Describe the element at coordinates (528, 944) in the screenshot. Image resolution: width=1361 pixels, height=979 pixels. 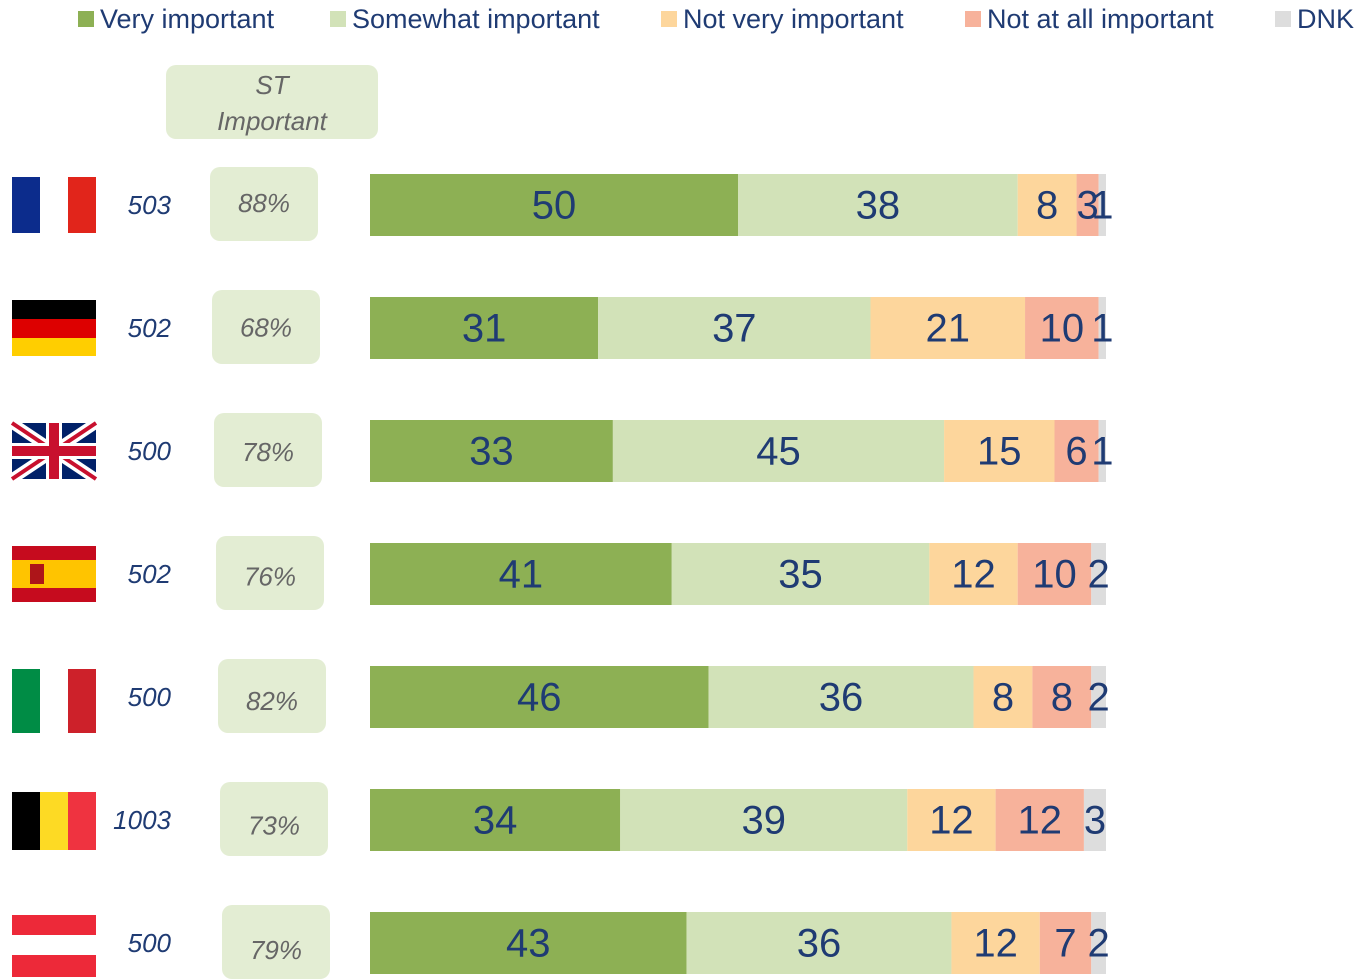
I see `data-label: 43` at that location.